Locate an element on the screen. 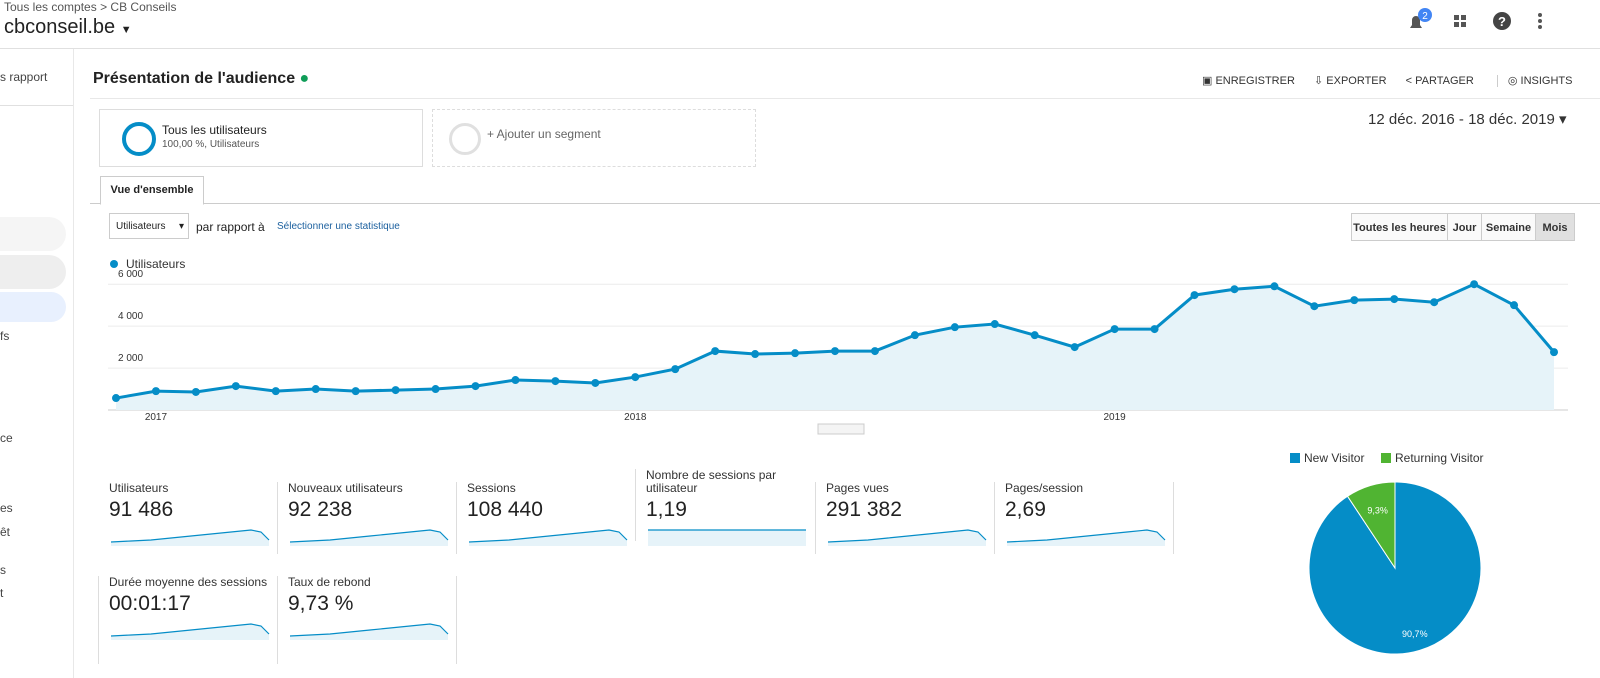 This screenshot has width=1600, height=678. metric-dropdown: Utilisateurs ▾ is located at coordinates (149, 226).